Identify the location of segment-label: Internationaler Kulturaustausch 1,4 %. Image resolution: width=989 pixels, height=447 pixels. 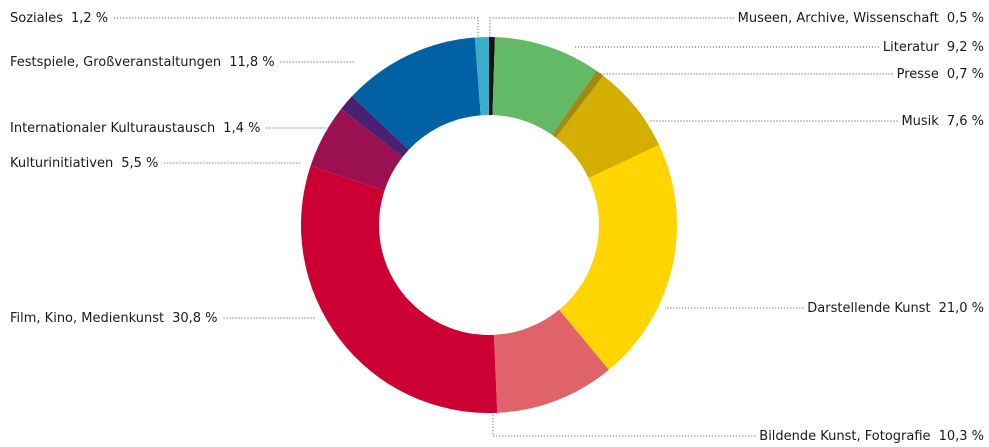
(135, 128).